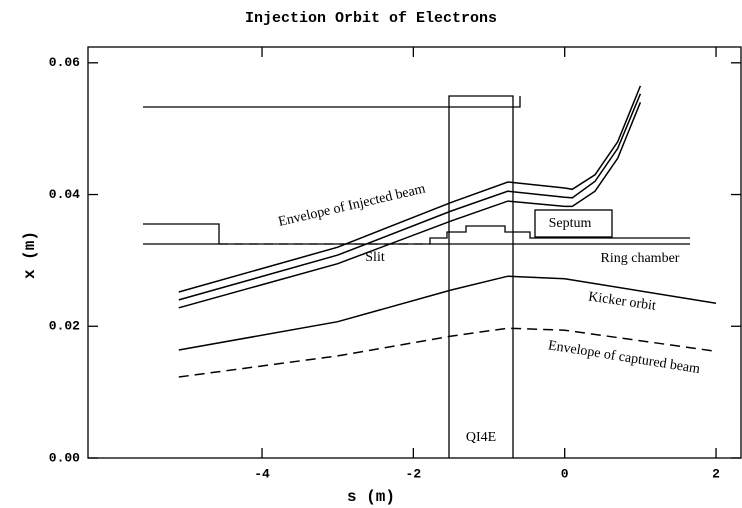 This screenshot has height=508, width=742. What do you see at coordinates (30, 255) in the screenshot?
I see `y-axis-label: x (m)` at bounding box center [30, 255].